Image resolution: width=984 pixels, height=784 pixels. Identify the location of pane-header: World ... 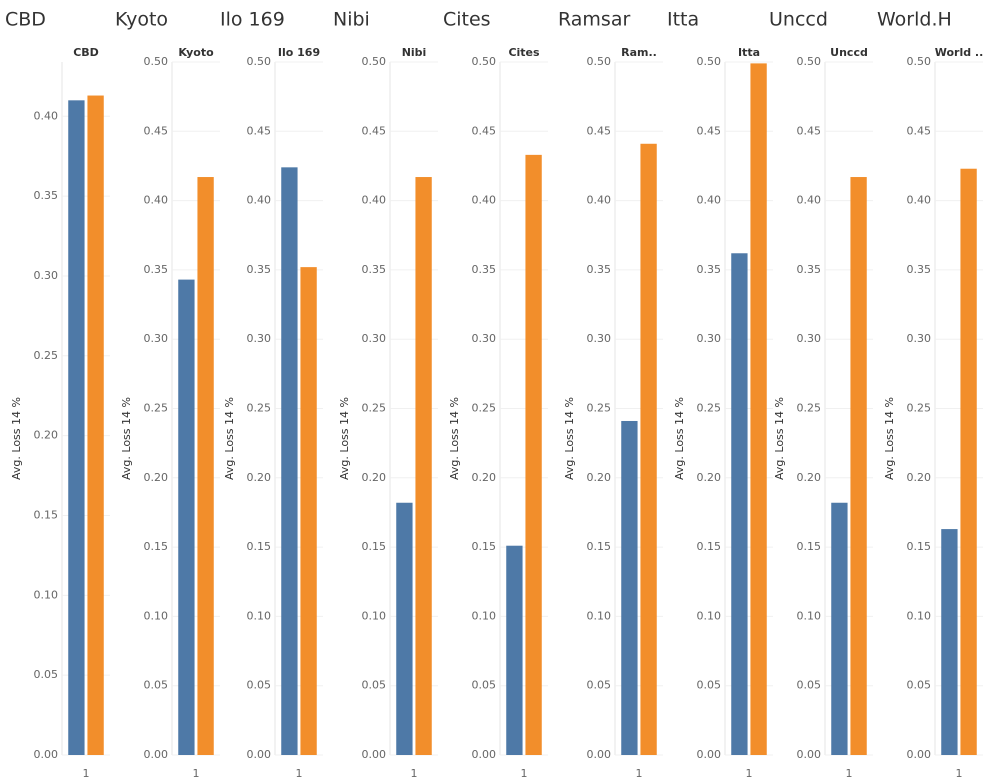
(959, 52).